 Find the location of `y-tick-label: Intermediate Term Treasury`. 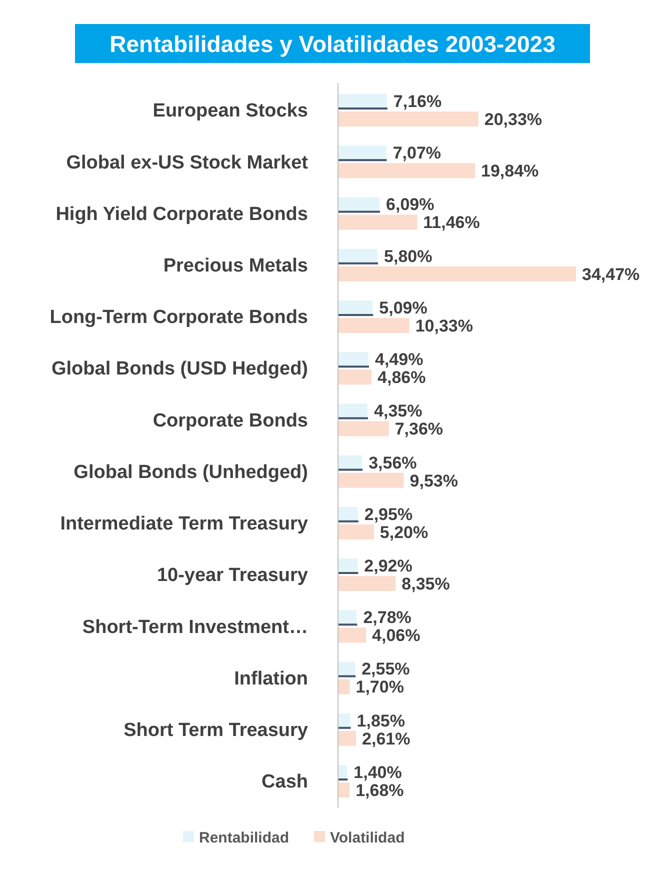

y-tick-label: Intermediate Term Treasury is located at coordinates (184, 524).